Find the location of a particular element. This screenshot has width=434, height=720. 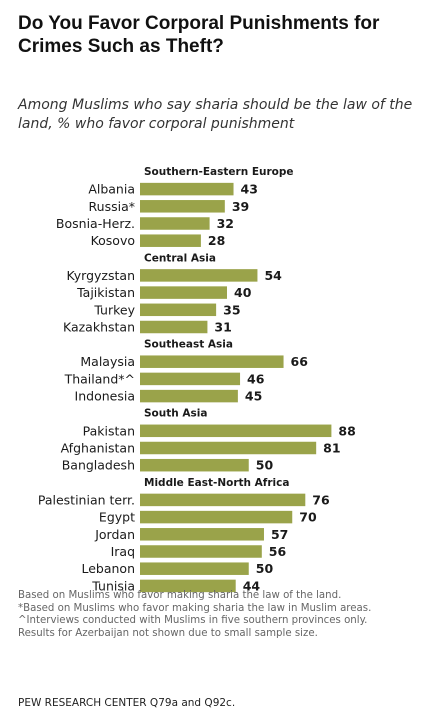

value-label: 57 is located at coordinates (279, 534).